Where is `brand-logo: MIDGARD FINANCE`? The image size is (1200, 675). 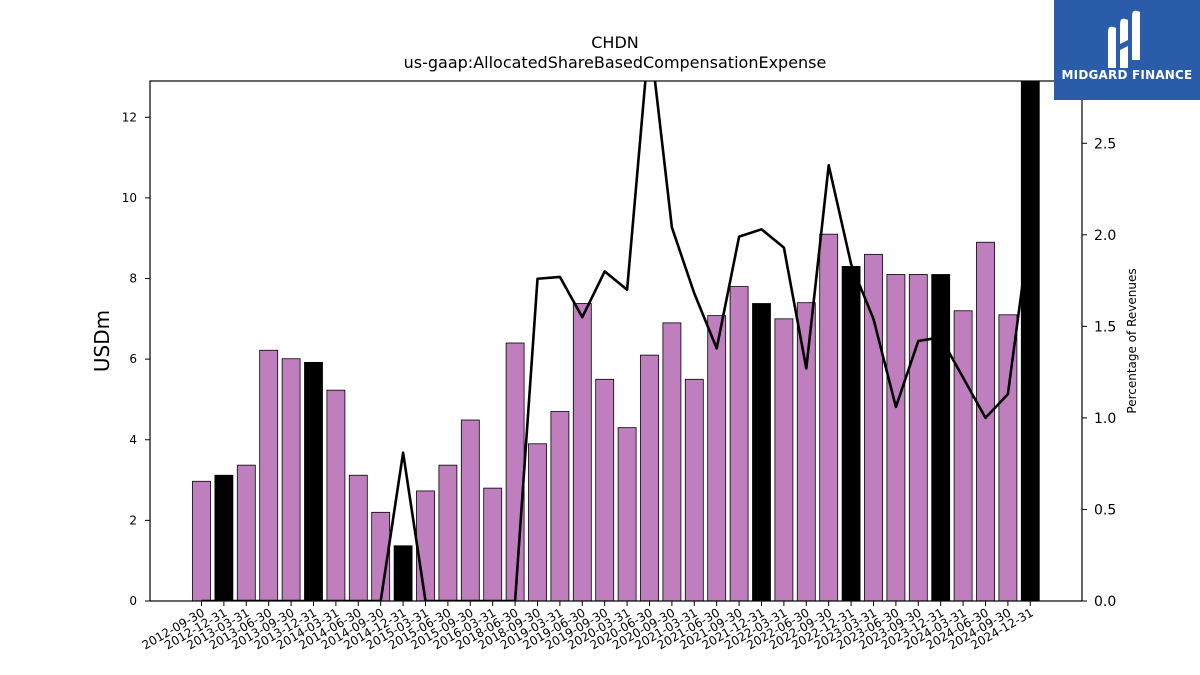 brand-logo: MIDGARD FINANCE is located at coordinates (1127, 50).